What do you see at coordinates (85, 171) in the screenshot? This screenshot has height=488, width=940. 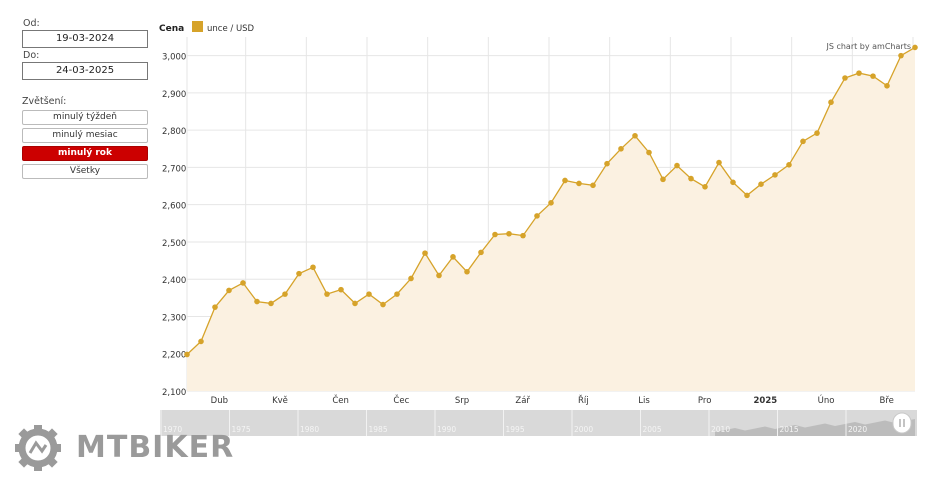 I see `zoom-all-button: Všetky` at bounding box center [85, 171].